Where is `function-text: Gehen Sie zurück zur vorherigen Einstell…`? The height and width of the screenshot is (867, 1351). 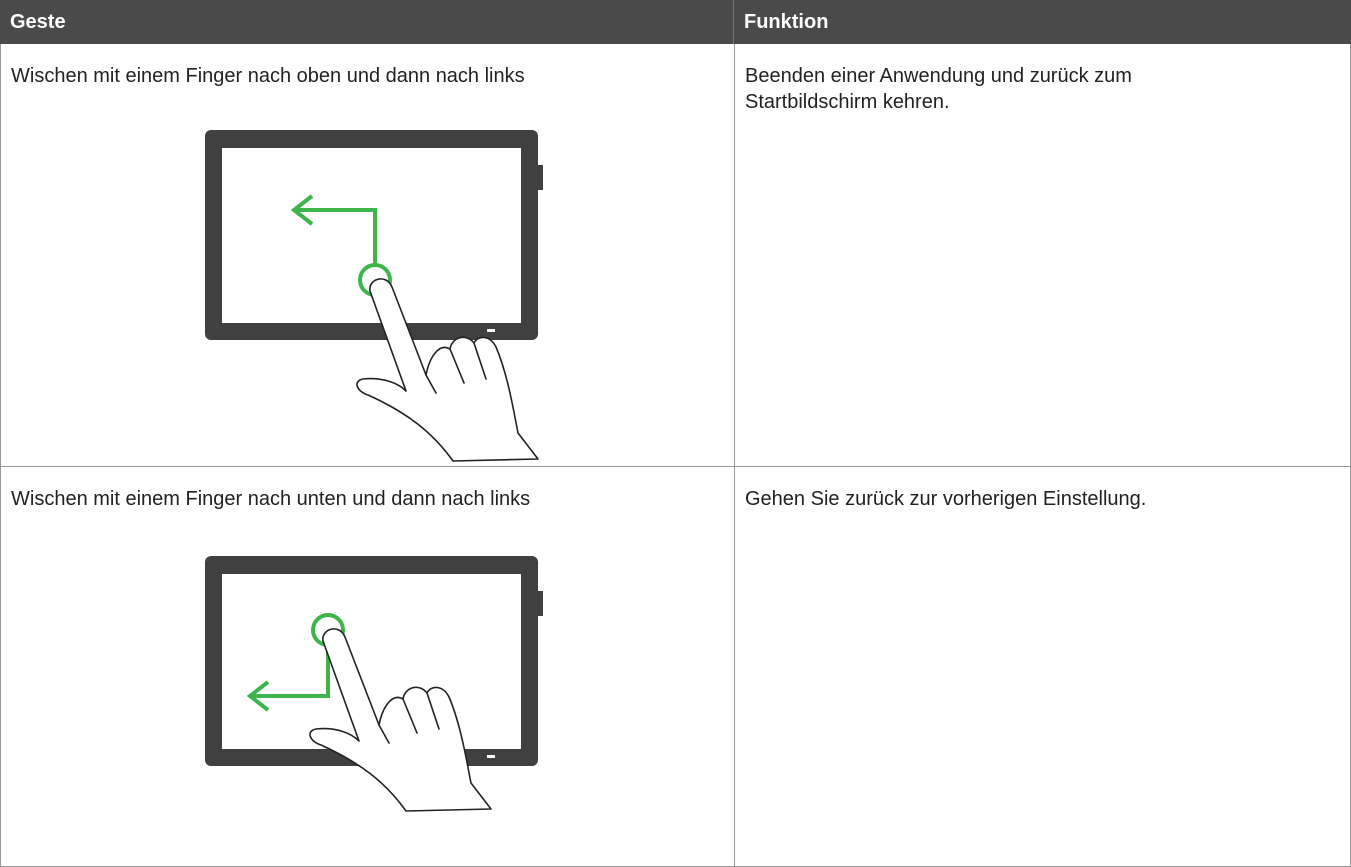
function-text: Gehen Sie zurück zur vorherigen Einstell… is located at coordinates (946, 499).